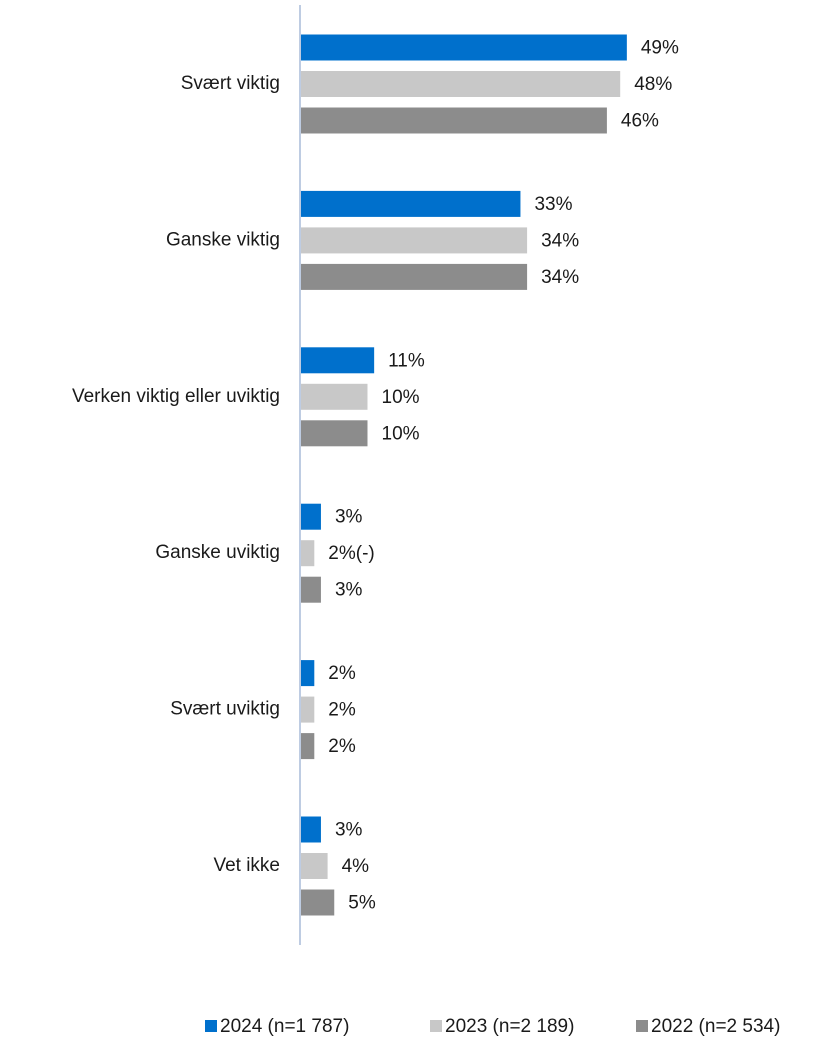 Image resolution: width=817 pixels, height=1040 pixels. I want to click on data-label: 5%, so click(362, 903).